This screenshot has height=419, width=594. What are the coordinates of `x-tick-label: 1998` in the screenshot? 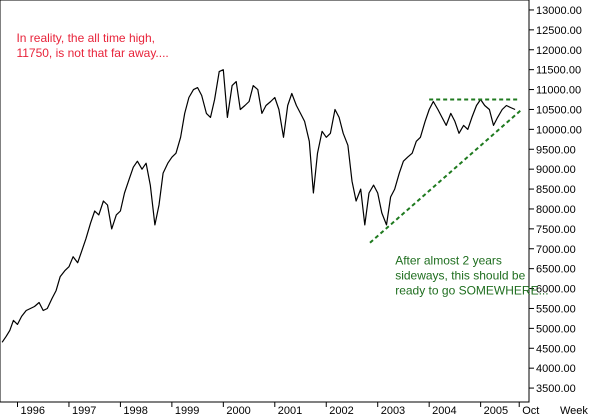 It's located at (135, 411).